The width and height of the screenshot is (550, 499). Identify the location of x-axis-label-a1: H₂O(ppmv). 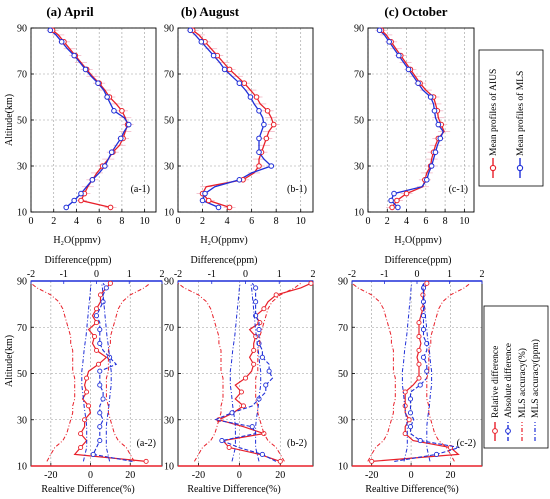
(76, 240).